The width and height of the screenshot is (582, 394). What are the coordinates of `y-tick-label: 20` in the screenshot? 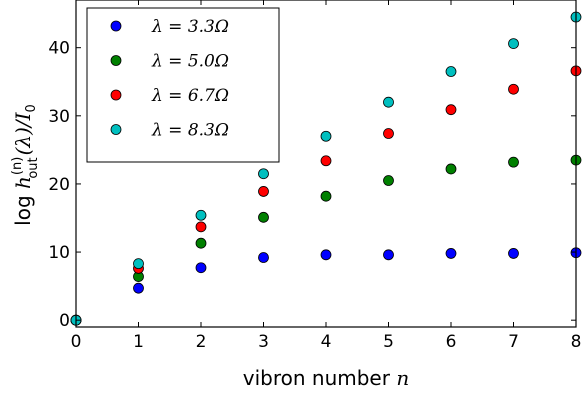 It's located at (59, 185).